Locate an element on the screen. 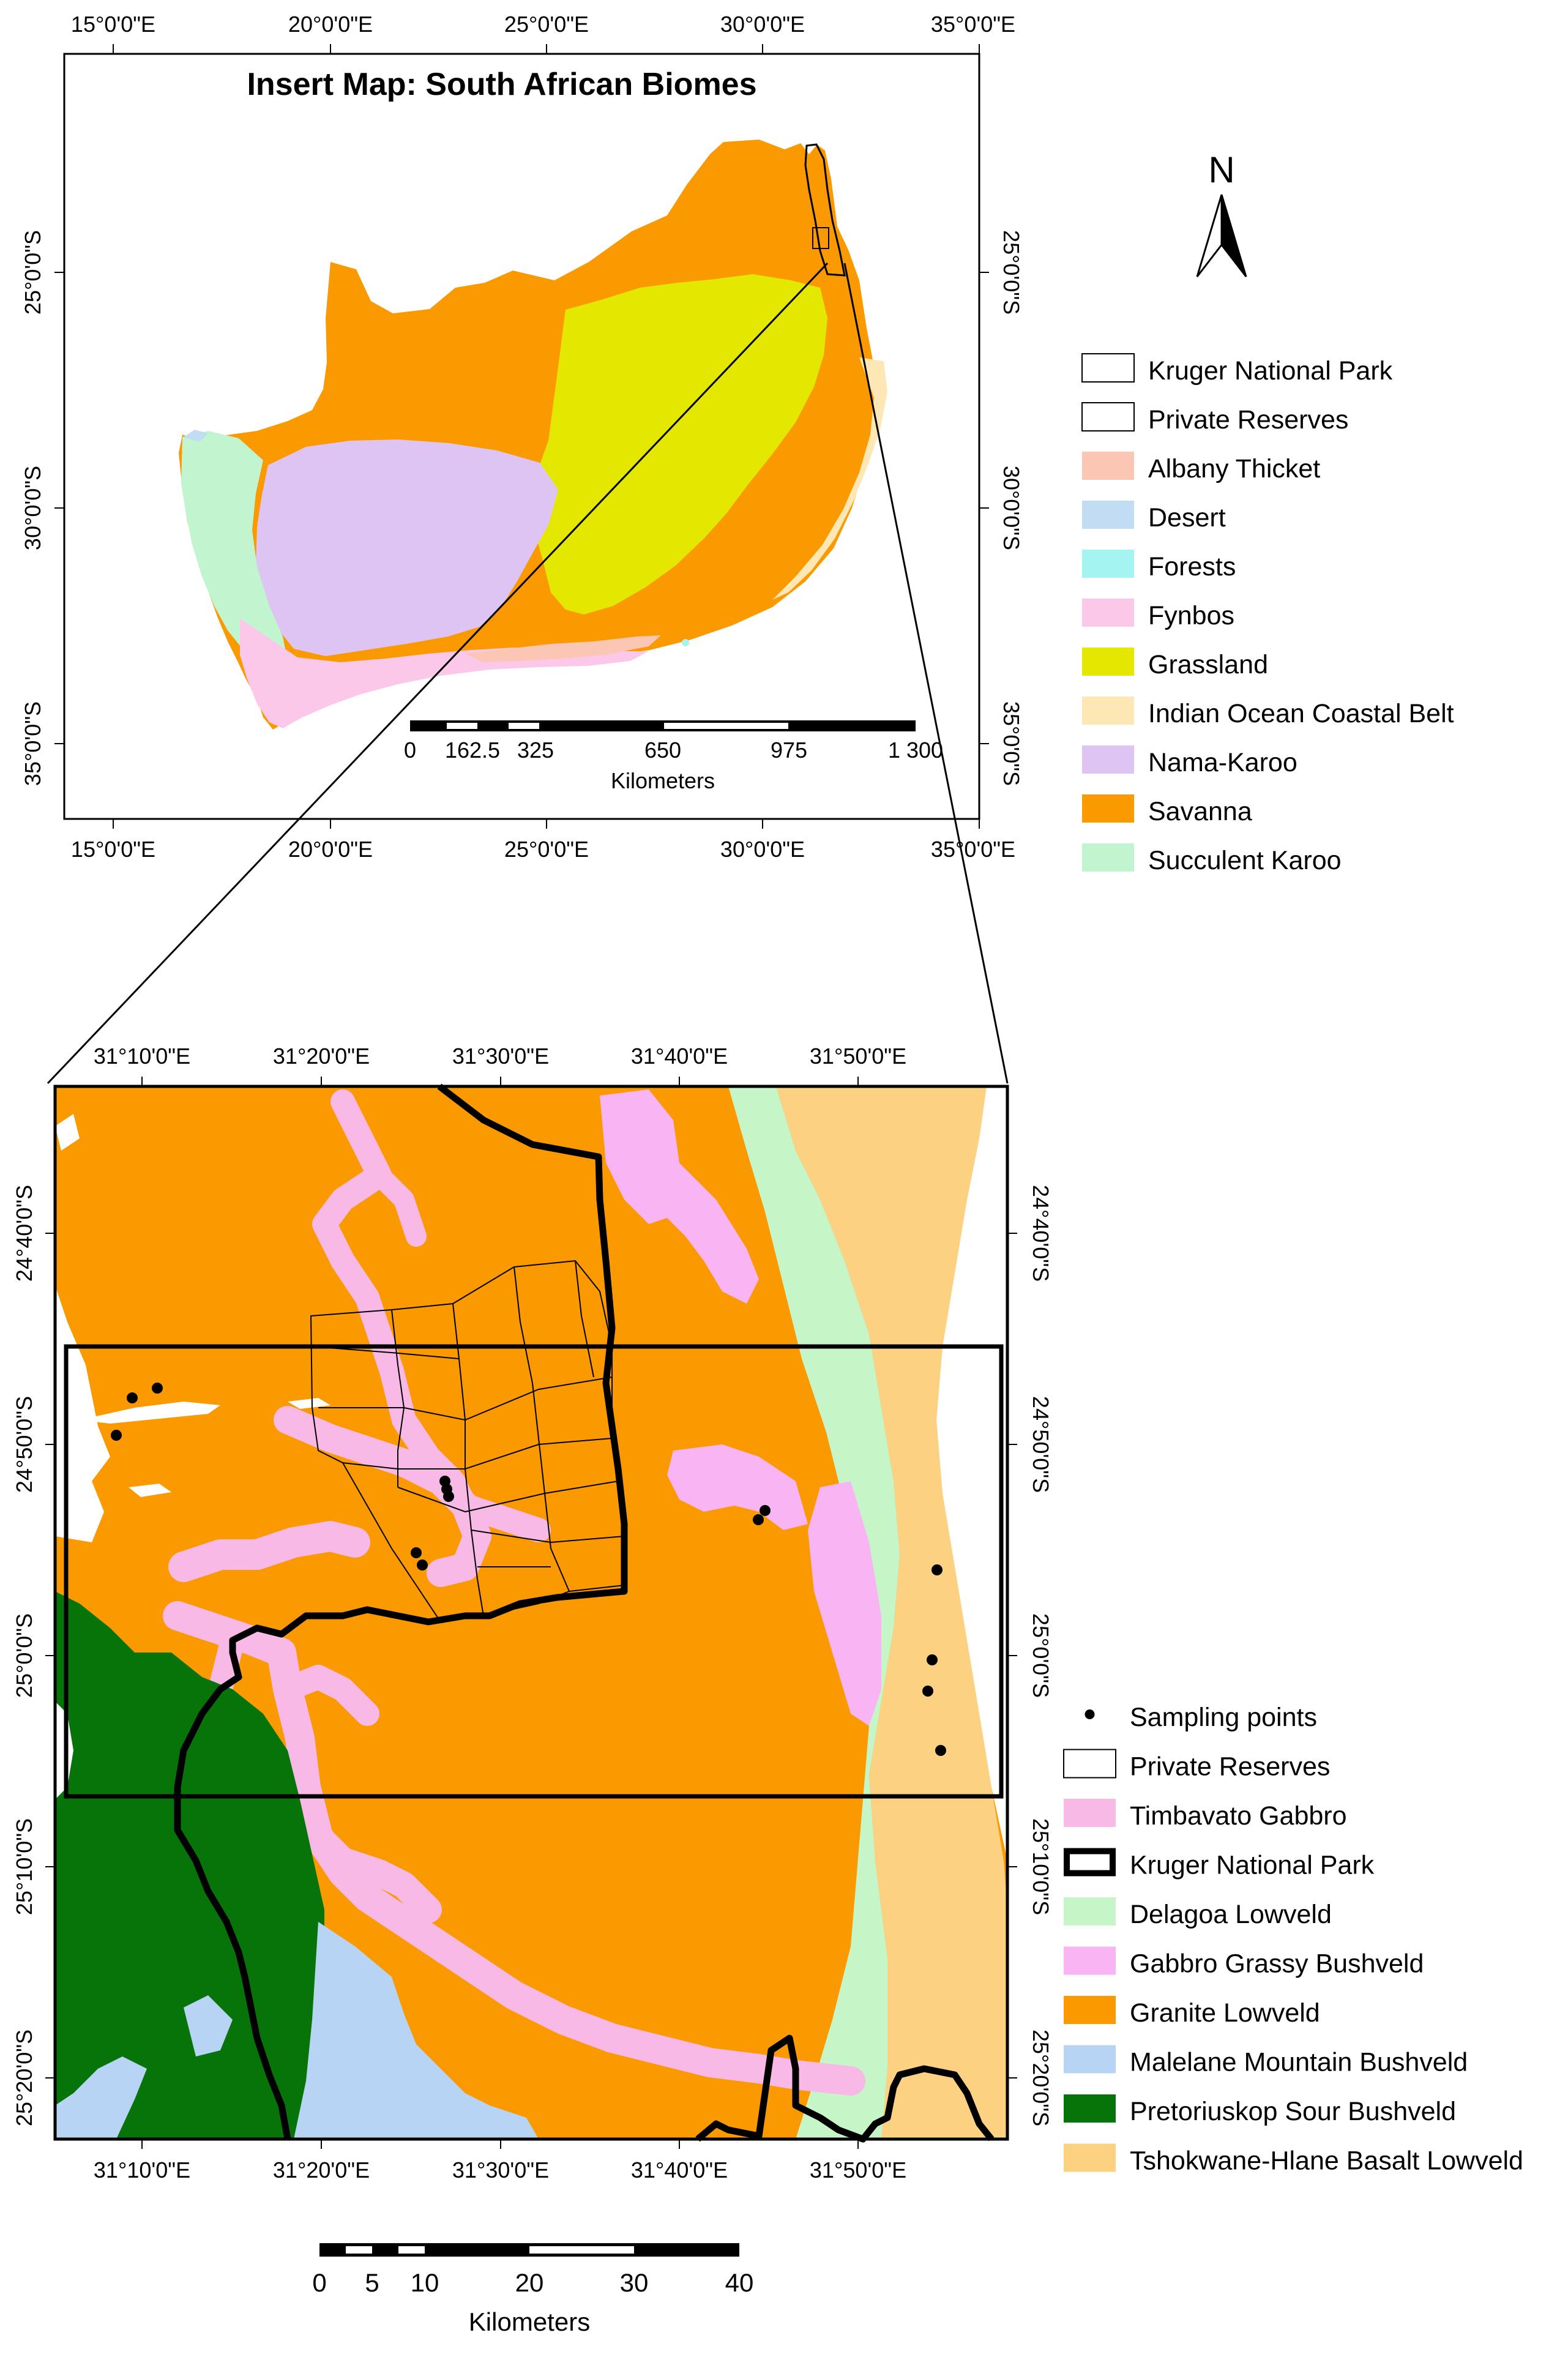 The height and width of the screenshot is (2368, 1568). legend-item: Granite Lowveld is located at coordinates (1192, 2012).